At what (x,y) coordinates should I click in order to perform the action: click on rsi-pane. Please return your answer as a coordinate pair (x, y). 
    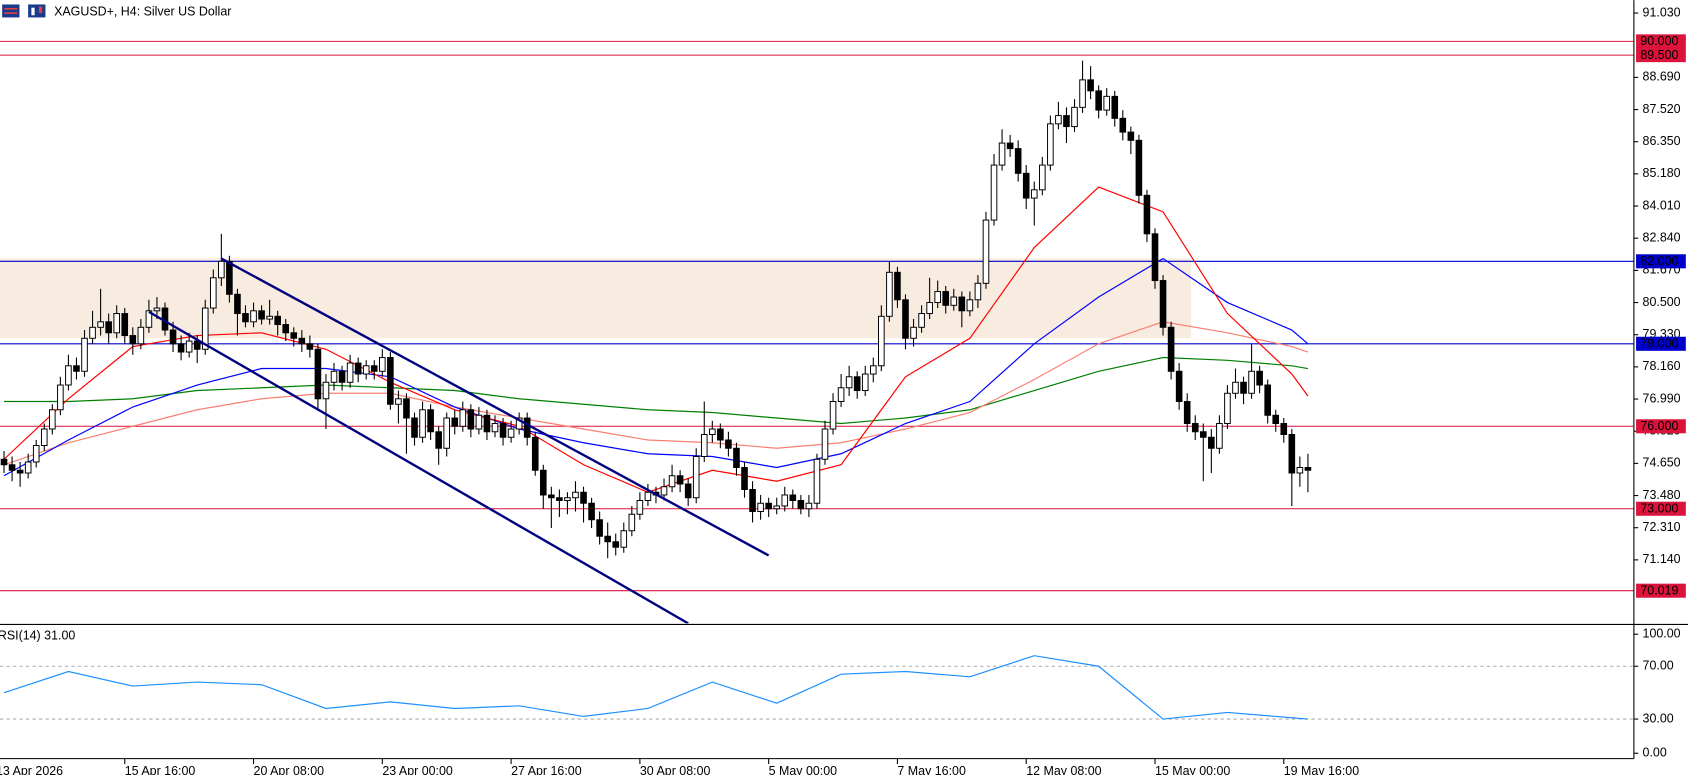
    Looking at the image, I should click on (817, 687).